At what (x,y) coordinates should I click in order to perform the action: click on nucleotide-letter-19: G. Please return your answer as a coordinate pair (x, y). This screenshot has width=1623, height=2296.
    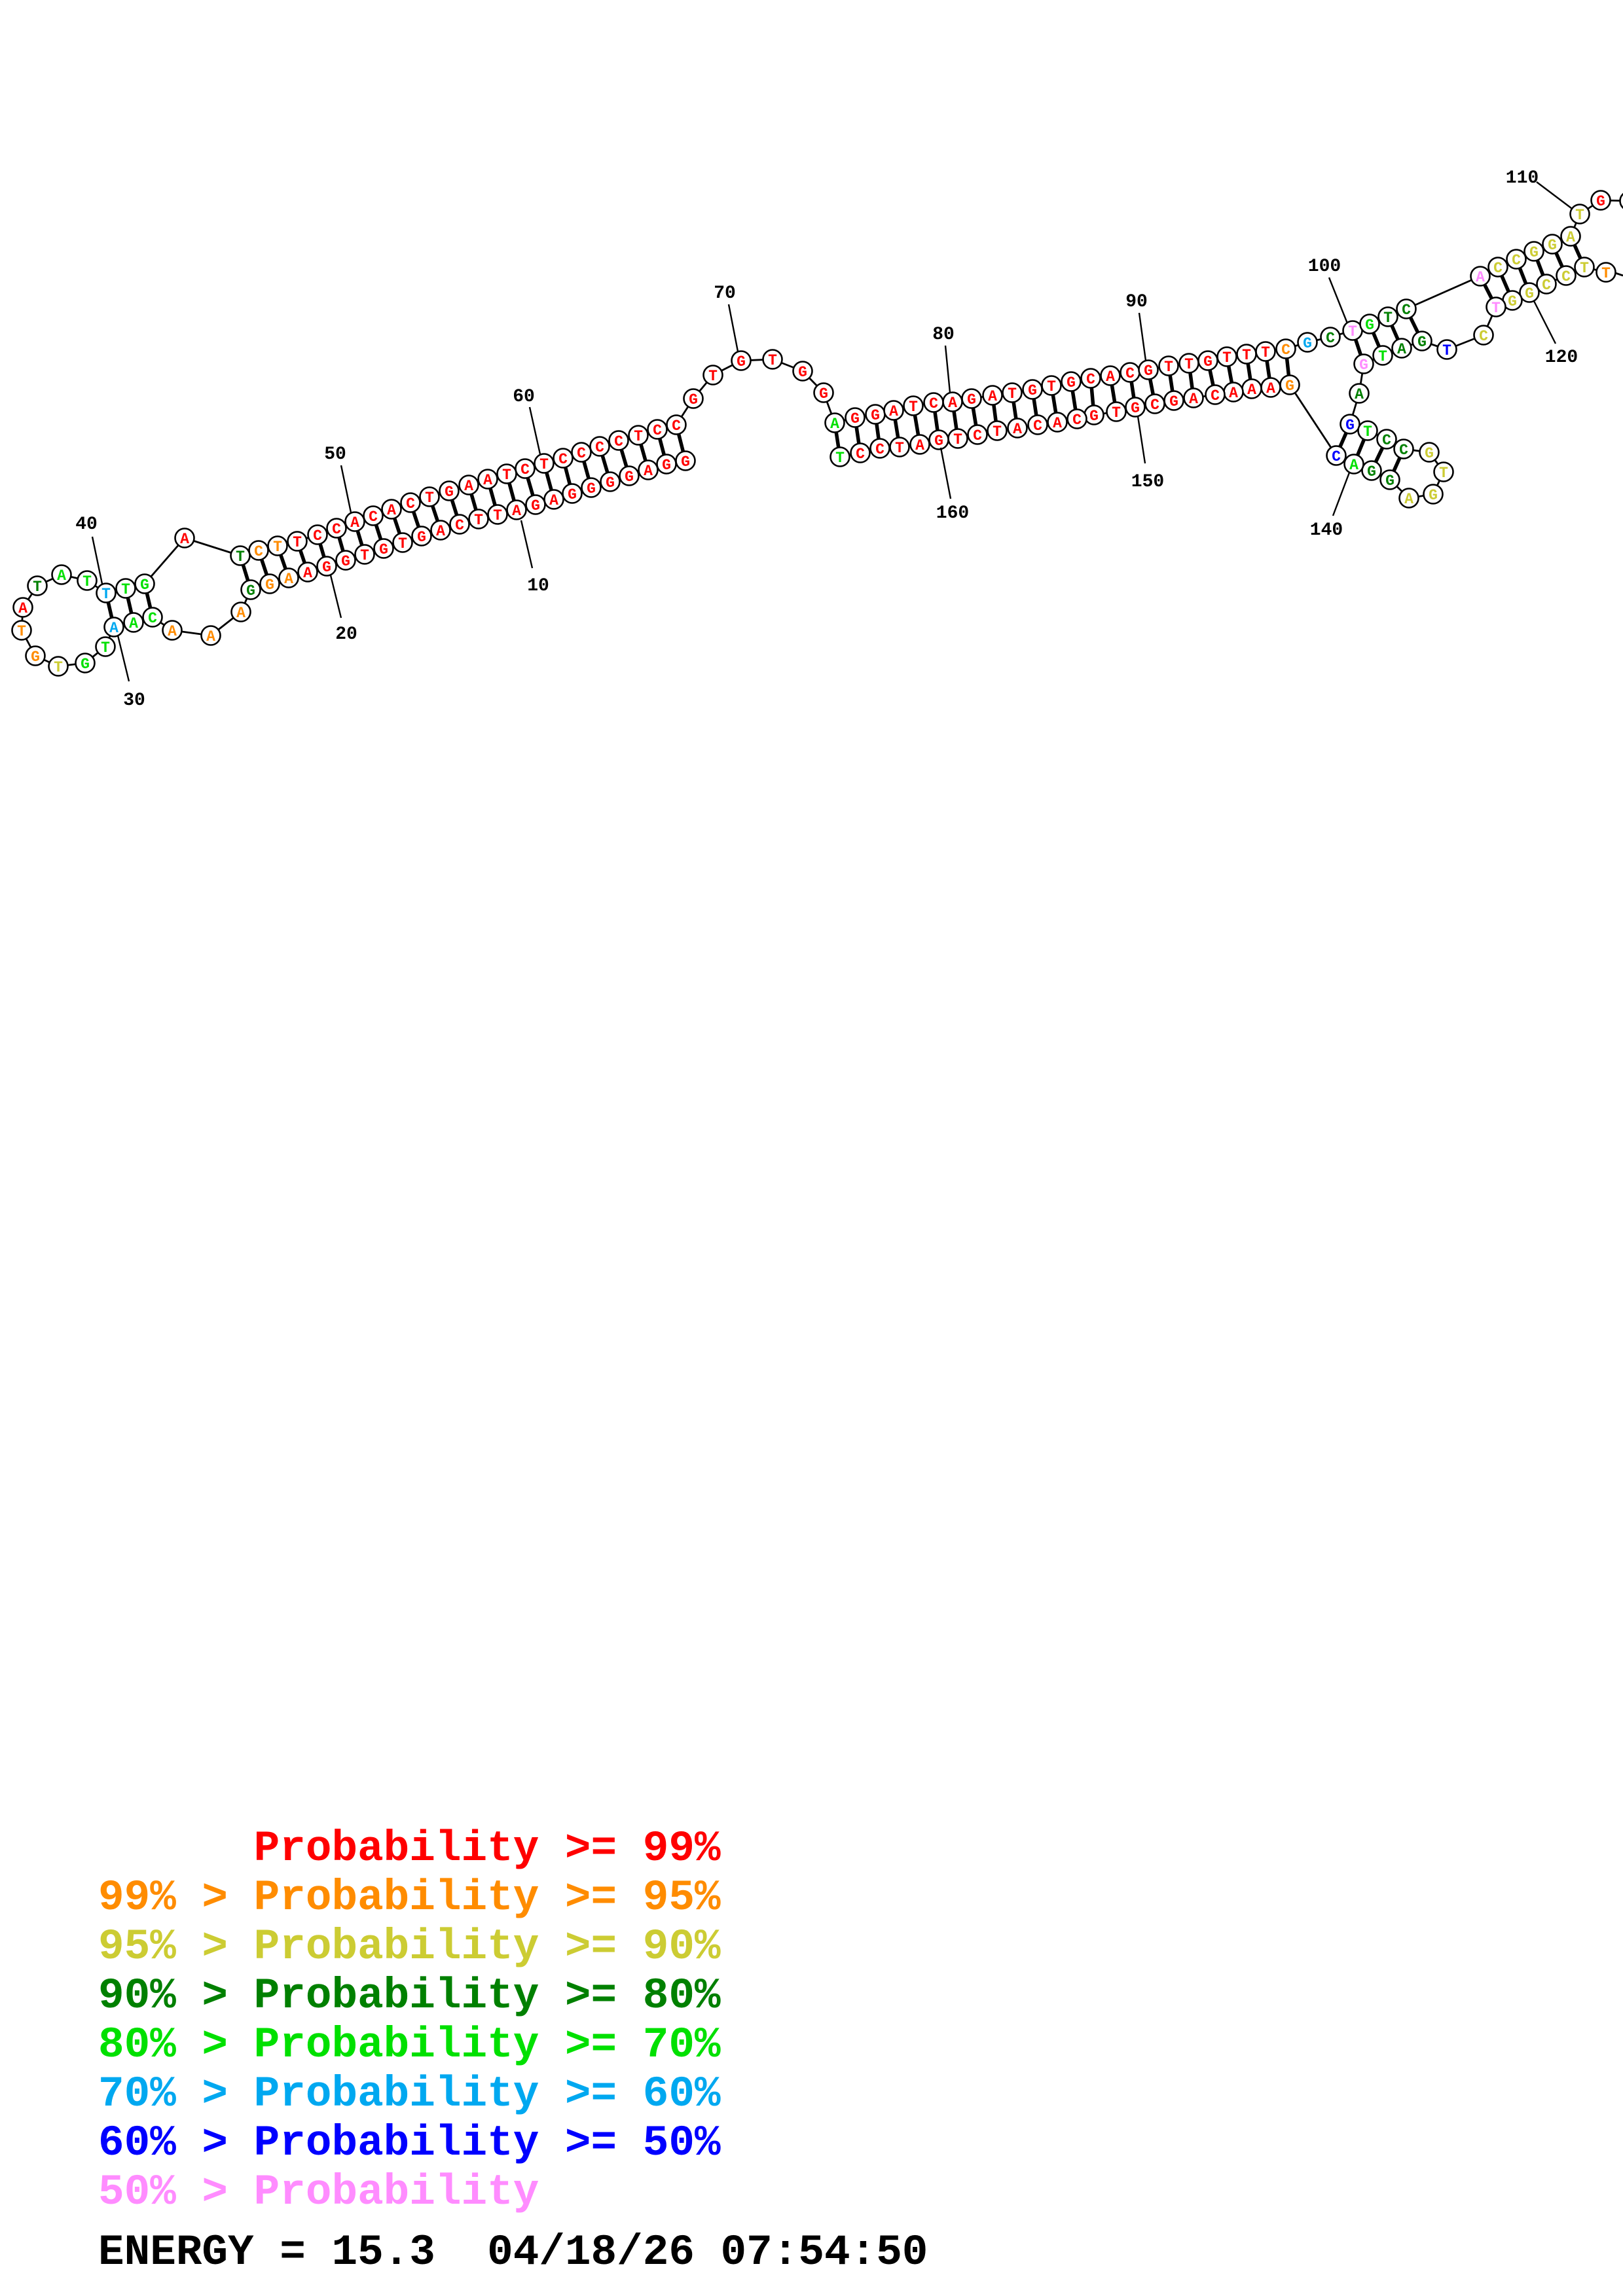
    Looking at the image, I should click on (345, 561).